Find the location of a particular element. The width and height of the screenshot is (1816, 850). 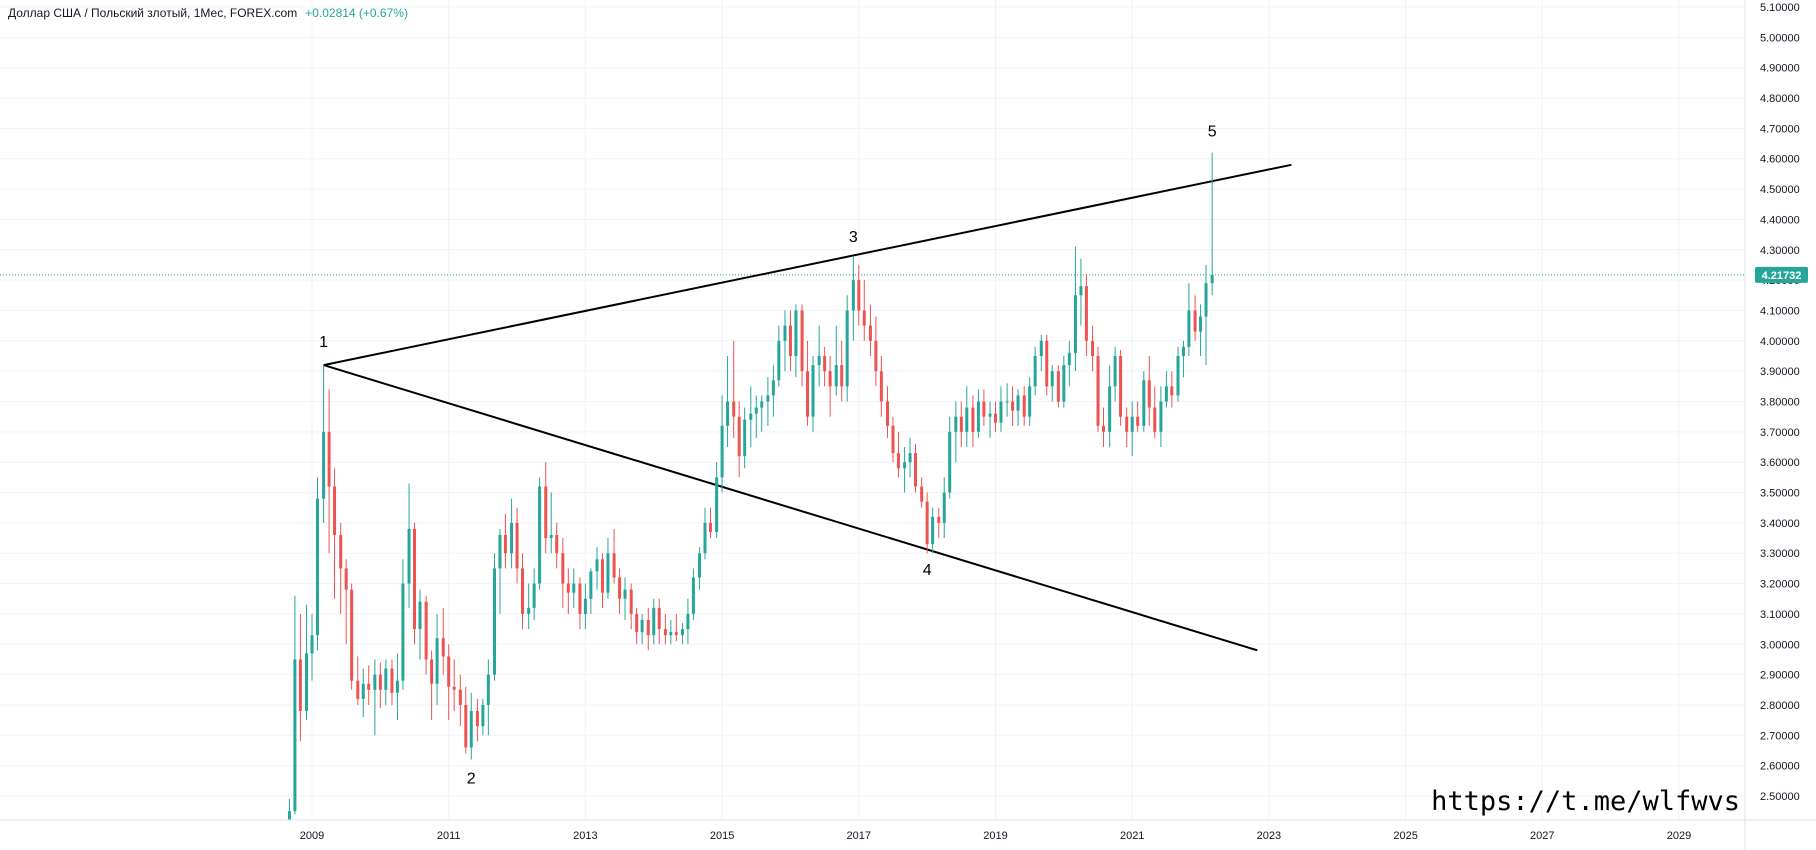

price-tick-label: 5.10000 is located at coordinates (1780, 8).